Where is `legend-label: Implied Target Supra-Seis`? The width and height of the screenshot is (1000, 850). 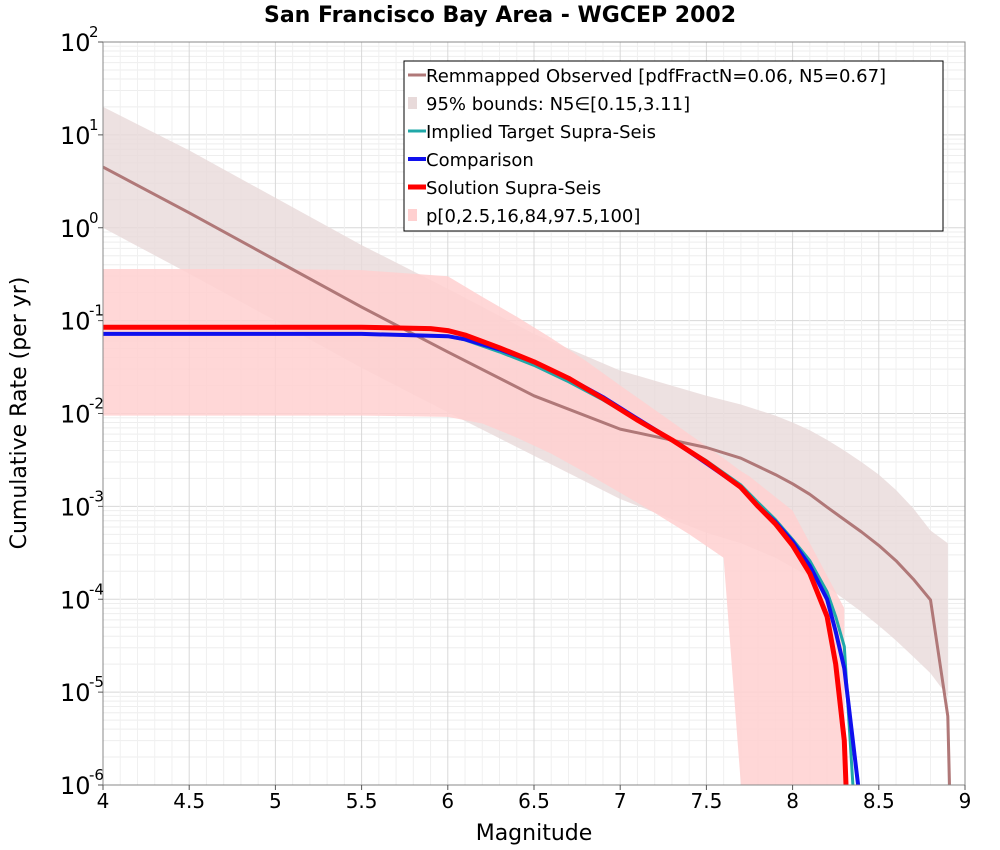 legend-label: Implied Target Supra-Seis is located at coordinates (541, 132).